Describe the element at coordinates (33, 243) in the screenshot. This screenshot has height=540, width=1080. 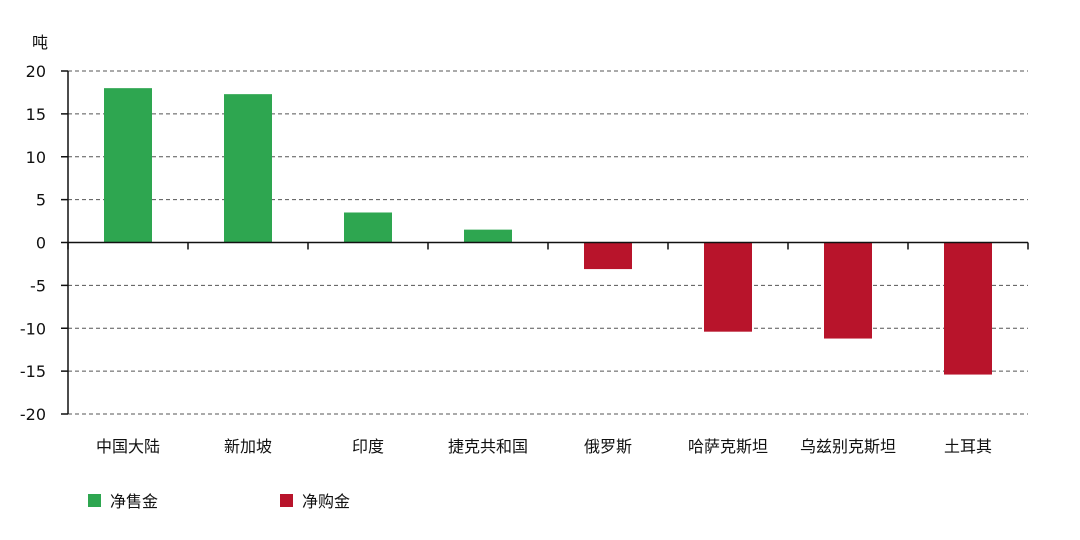
I see `y-tick-labels: 20 15 10 5 0 -5 -10 -15 -20` at that location.